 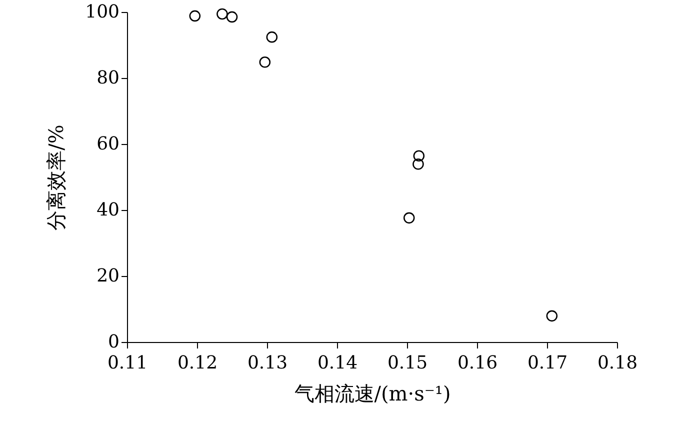 I want to click on x-tick-label: 0.14, so click(x=337, y=363).